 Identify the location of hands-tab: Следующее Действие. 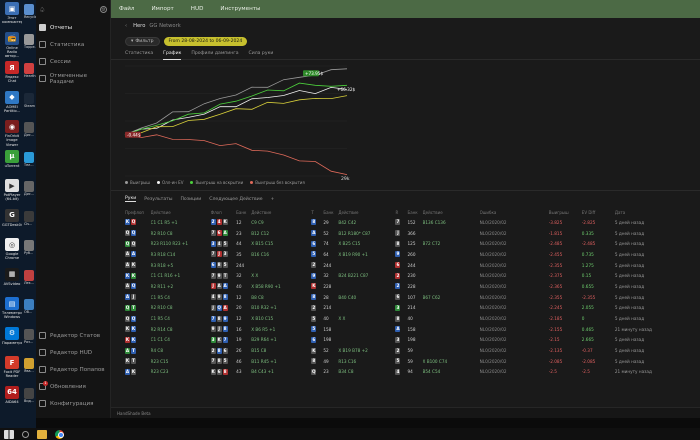
(236, 199).